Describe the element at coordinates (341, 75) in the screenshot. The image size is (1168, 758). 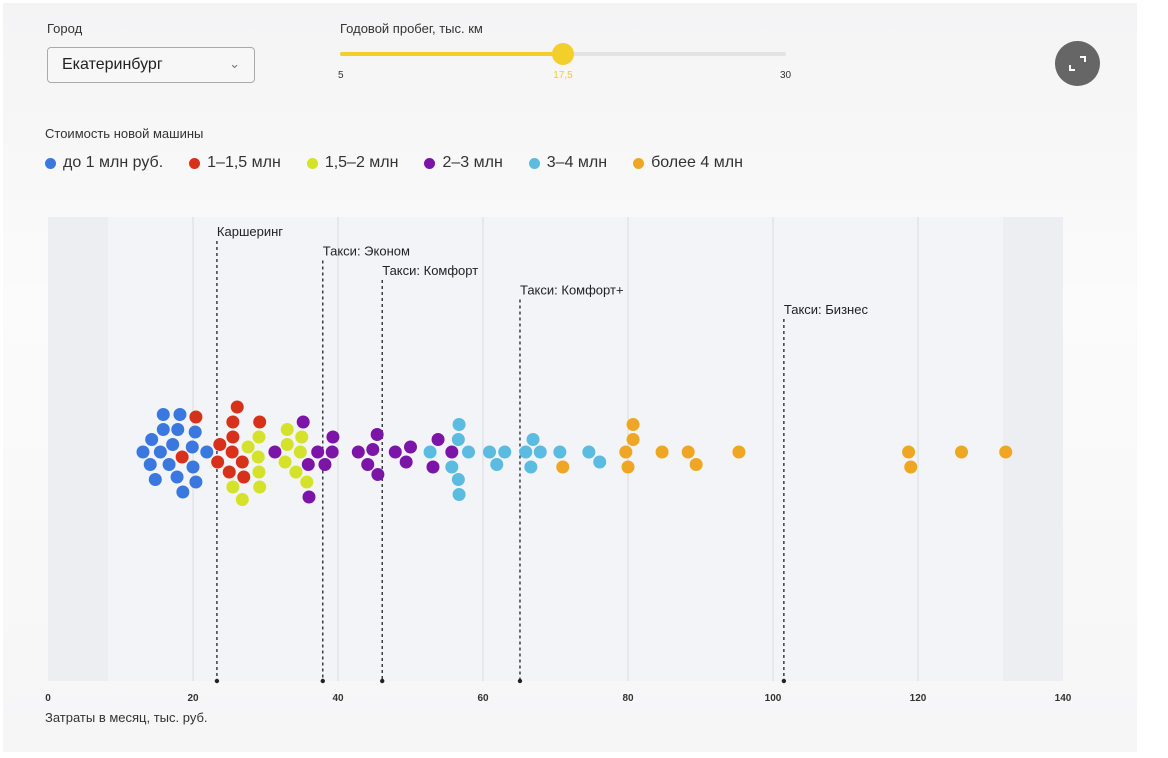
I see `mileage-min: 5` at that location.